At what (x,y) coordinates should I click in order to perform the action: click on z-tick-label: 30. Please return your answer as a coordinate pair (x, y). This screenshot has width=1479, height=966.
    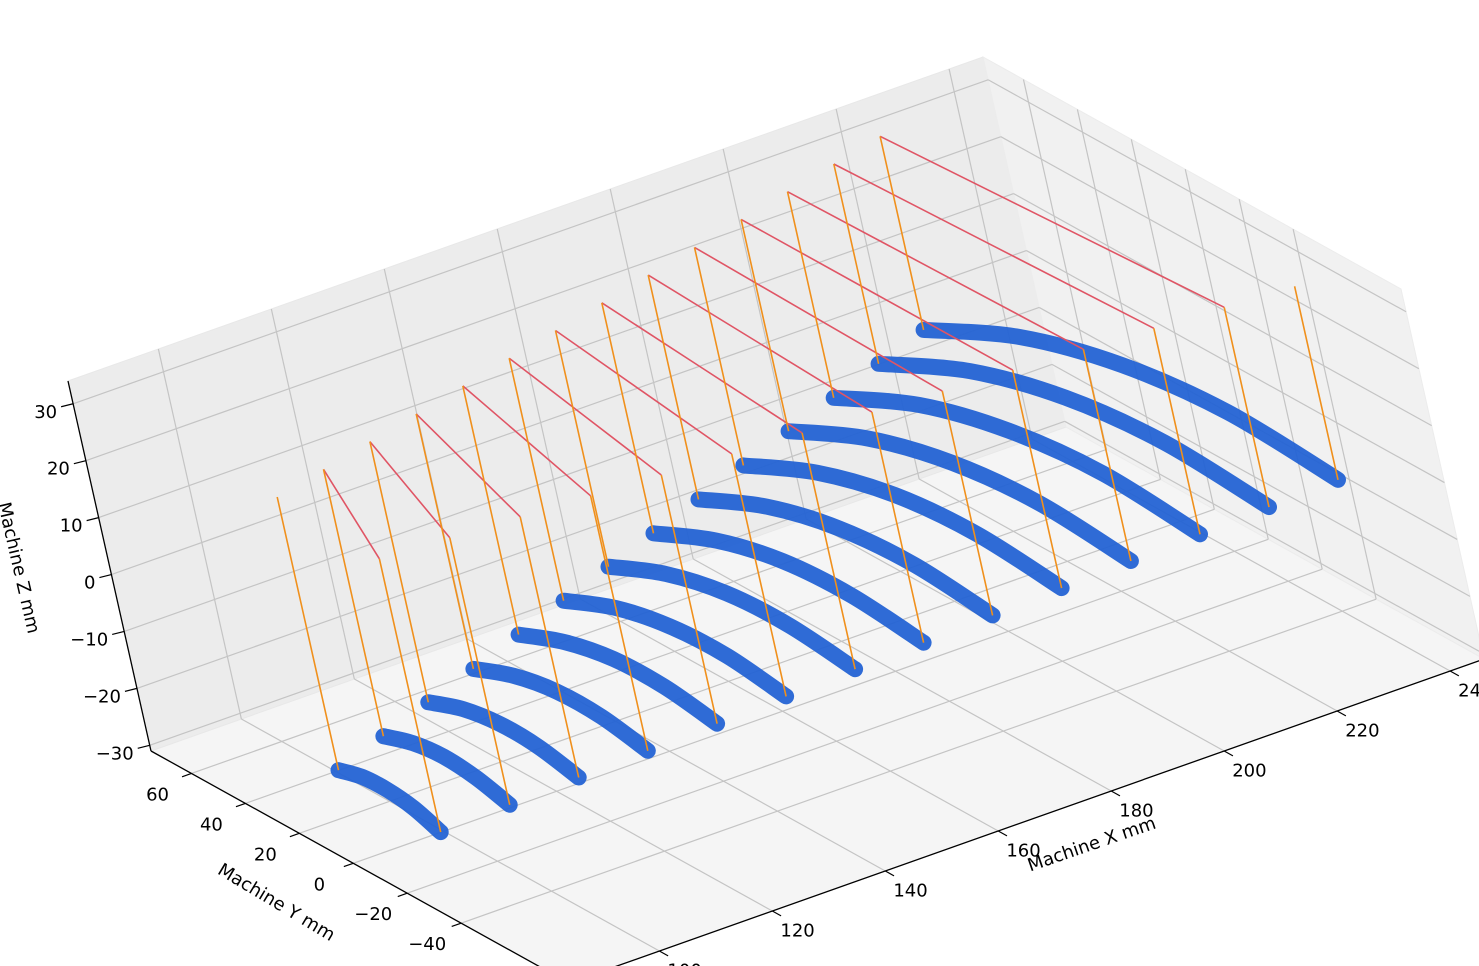
    Looking at the image, I should click on (45, 412).